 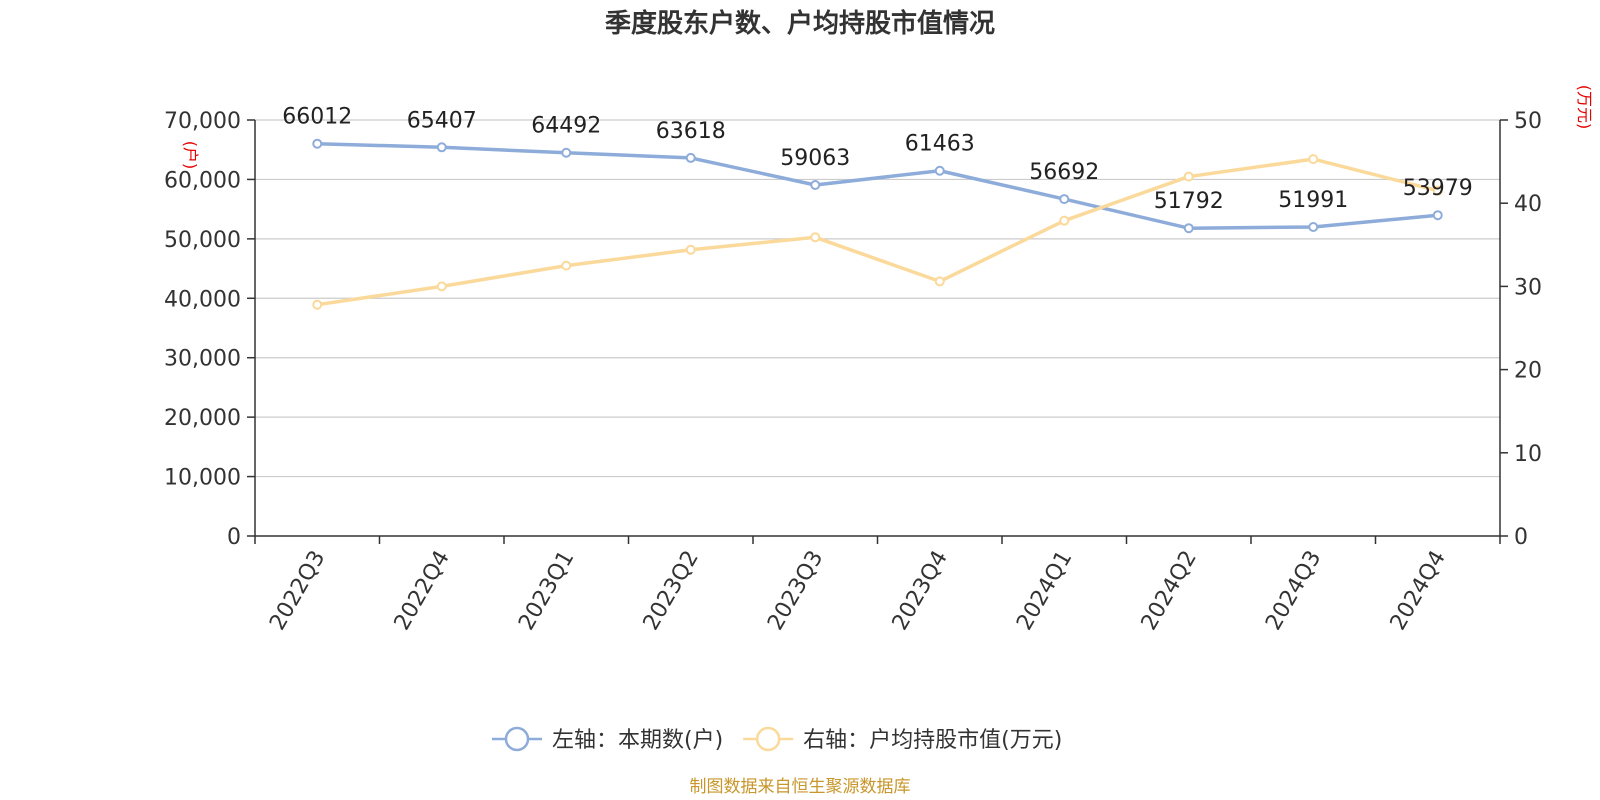 What do you see at coordinates (202, 180) in the screenshot?
I see `left-tick-label: 60,000` at bounding box center [202, 180].